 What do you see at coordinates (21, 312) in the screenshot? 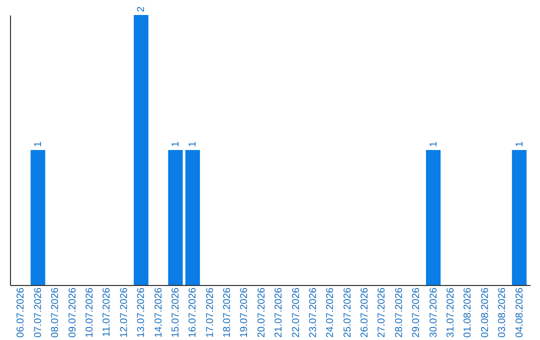
I see `x-tick-label: 06.07.2026` at bounding box center [21, 312].